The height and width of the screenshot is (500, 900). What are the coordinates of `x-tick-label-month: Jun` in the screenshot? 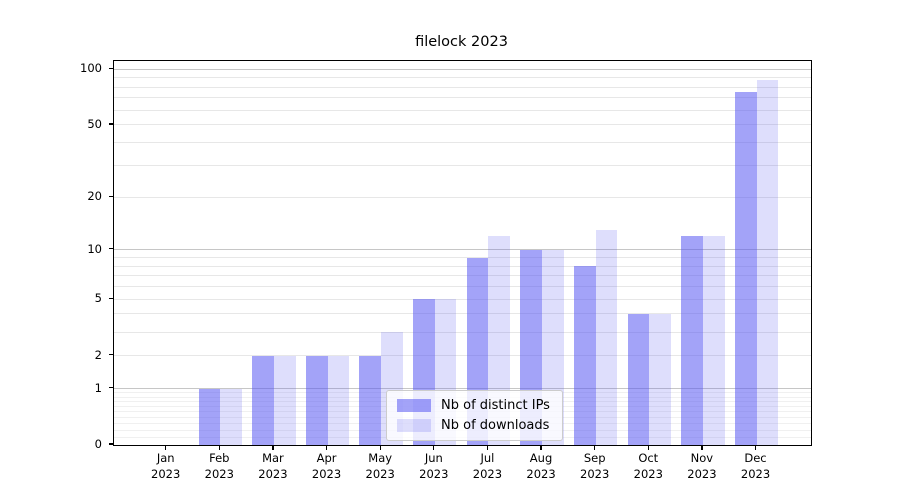 It's located at (433, 458).